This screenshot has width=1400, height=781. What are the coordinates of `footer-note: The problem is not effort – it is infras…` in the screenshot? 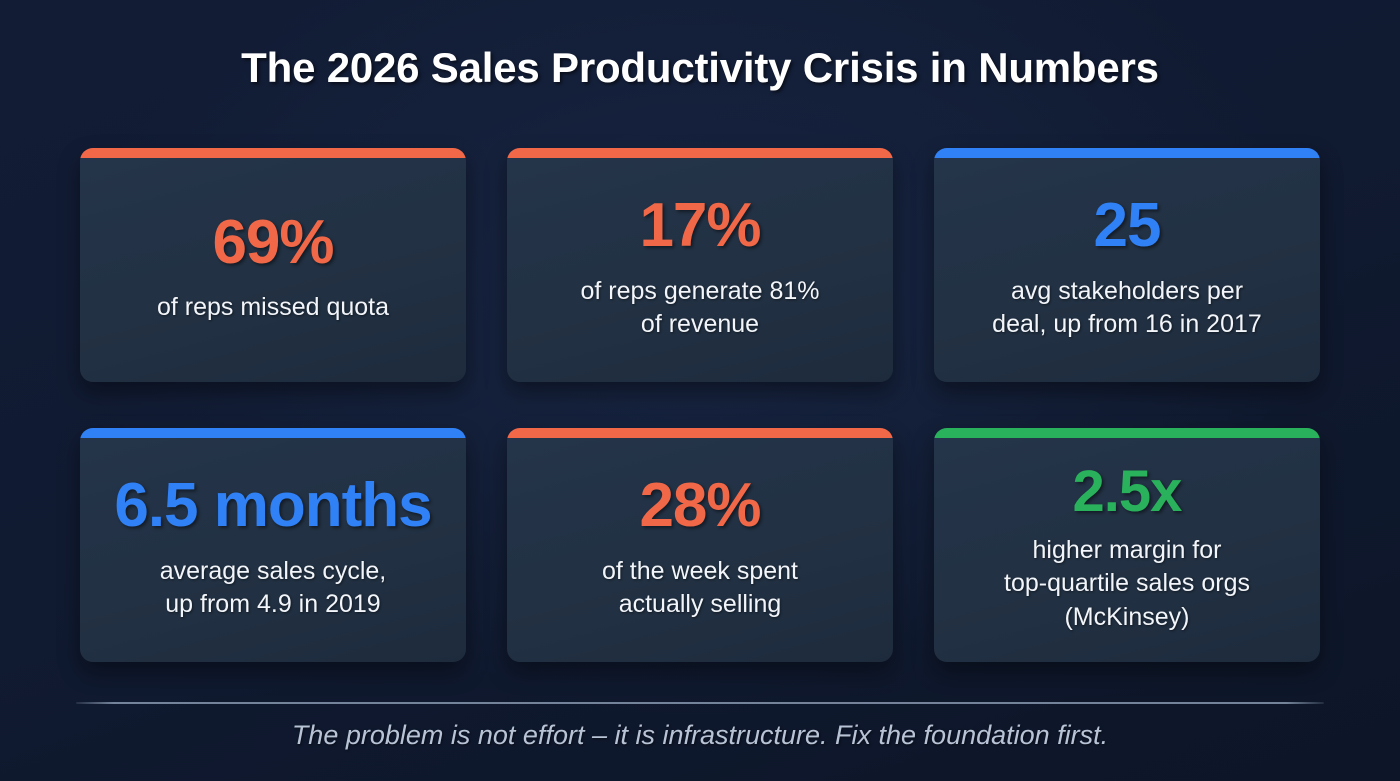 It's located at (700, 735).